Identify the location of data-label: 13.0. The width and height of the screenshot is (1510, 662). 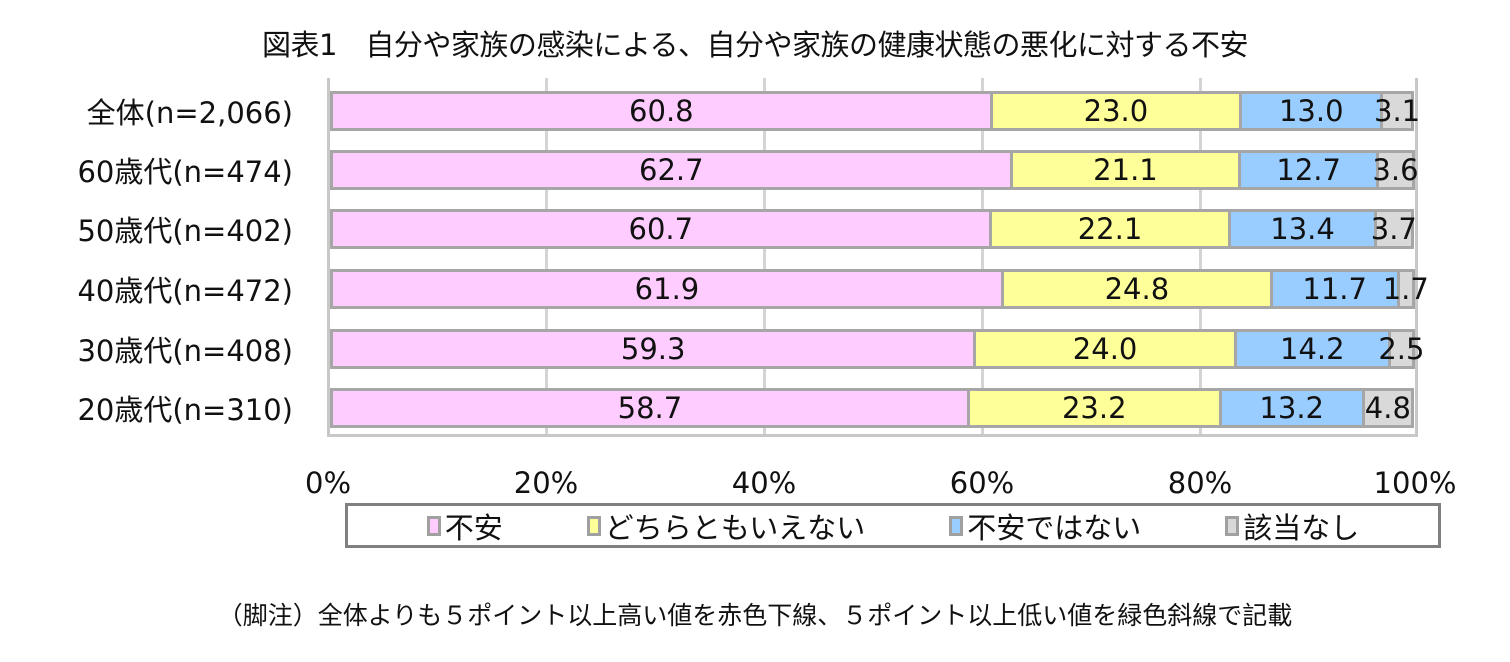
(1311, 111).